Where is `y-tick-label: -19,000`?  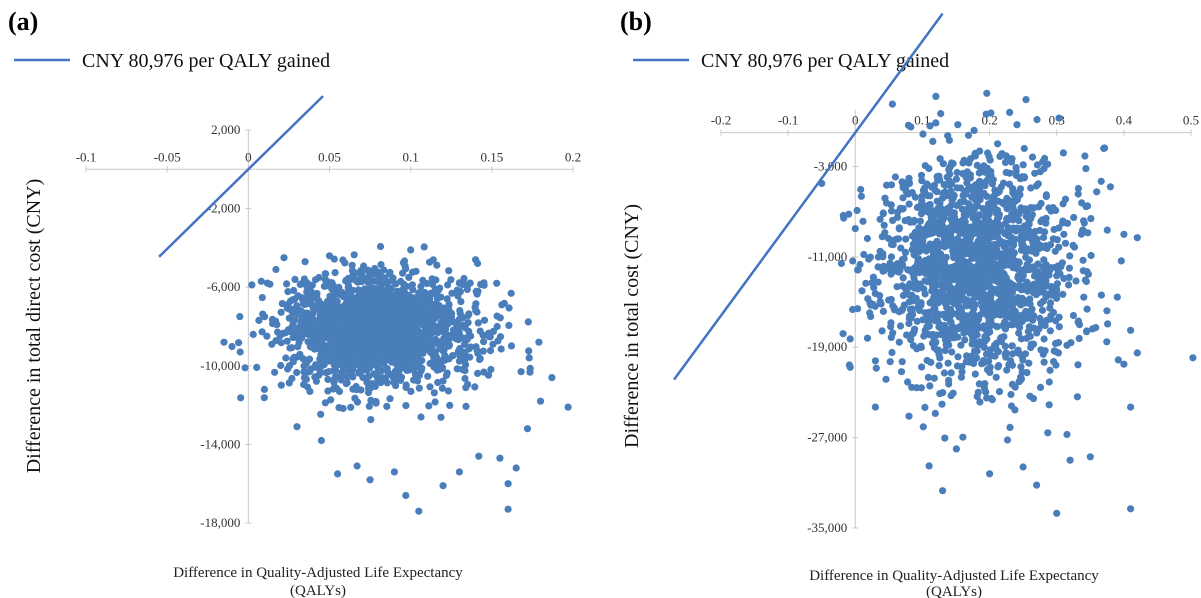 y-tick-label: -19,000 is located at coordinates (827, 346).